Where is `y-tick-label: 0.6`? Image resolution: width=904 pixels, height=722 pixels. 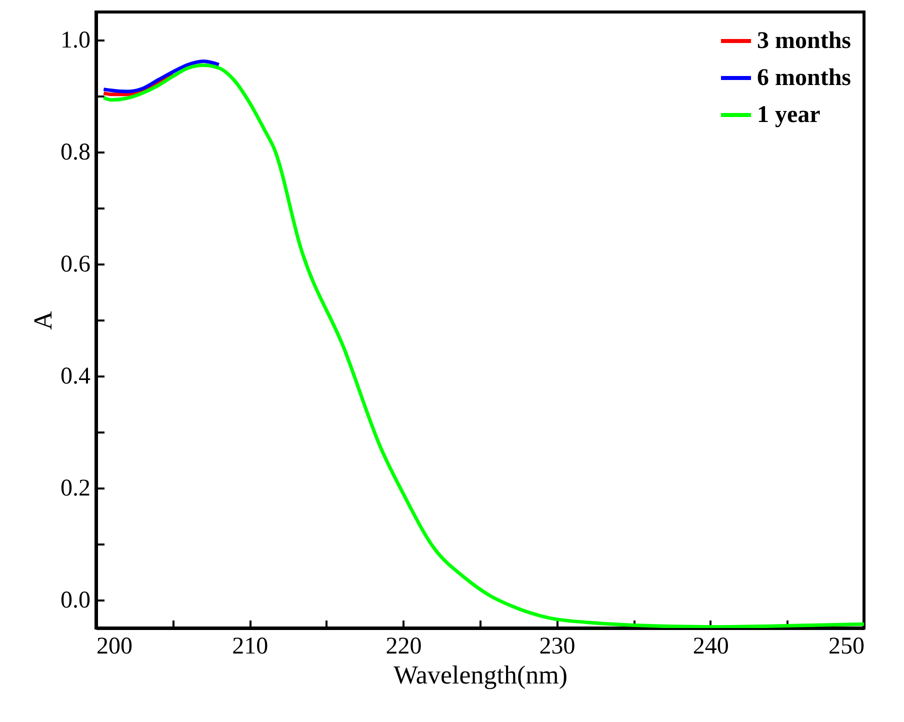
y-tick-label: 0.6 is located at coordinates (75, 265).